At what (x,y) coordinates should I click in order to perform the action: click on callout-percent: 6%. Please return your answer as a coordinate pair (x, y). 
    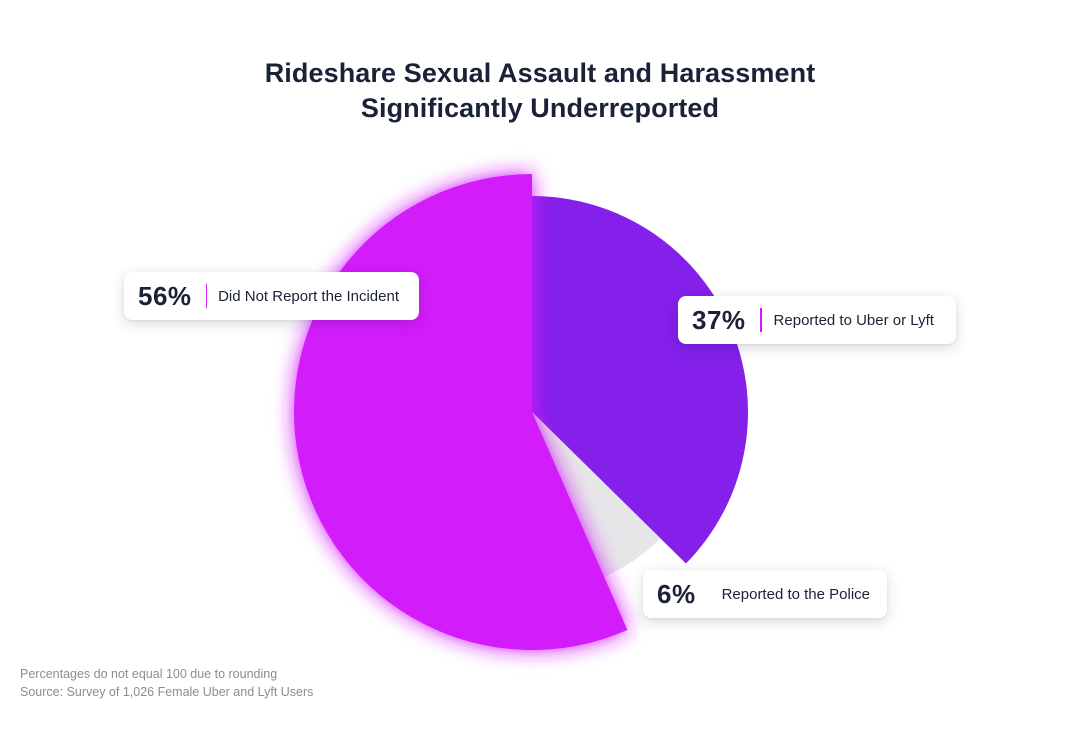
    Looking at the image, I should click on (676, 593).